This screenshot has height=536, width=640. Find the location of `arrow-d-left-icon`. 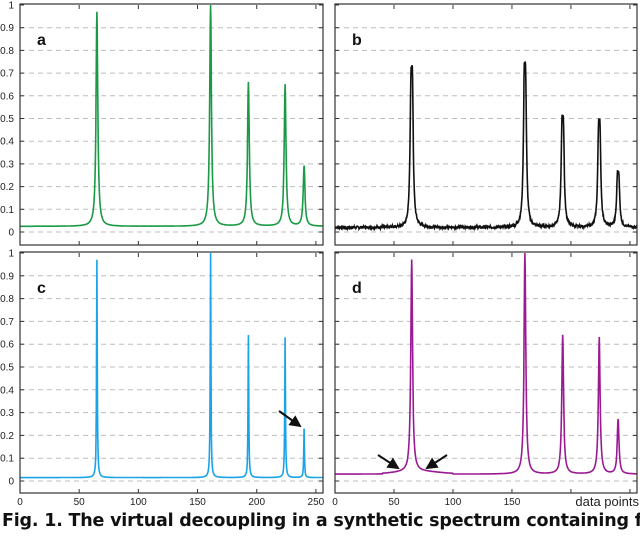

arrow-d-left-icon is located at coordinates (388, 462).